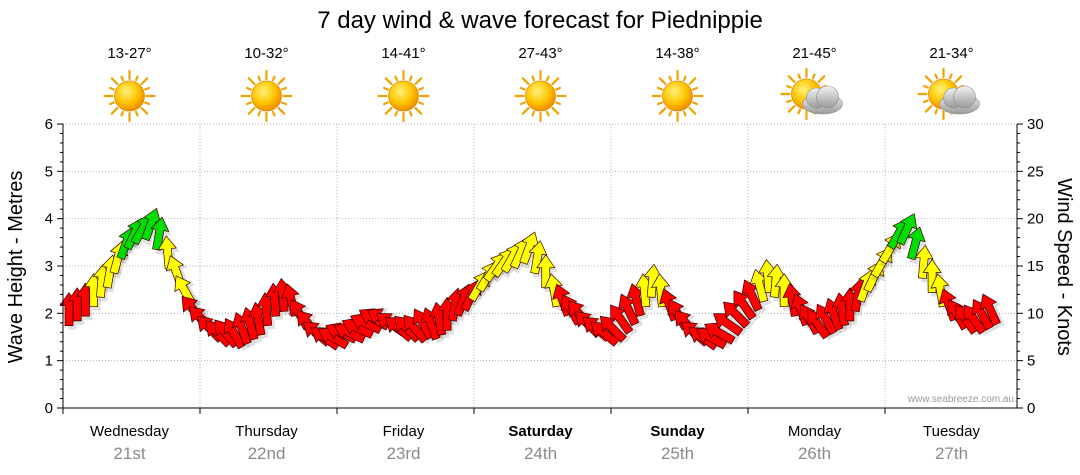 The image size is (1080, 475). What do you see at coordinates (1035, 266) in the screenshot?
I see `right-tick-label: 15` at bounding box center [1035, 266].